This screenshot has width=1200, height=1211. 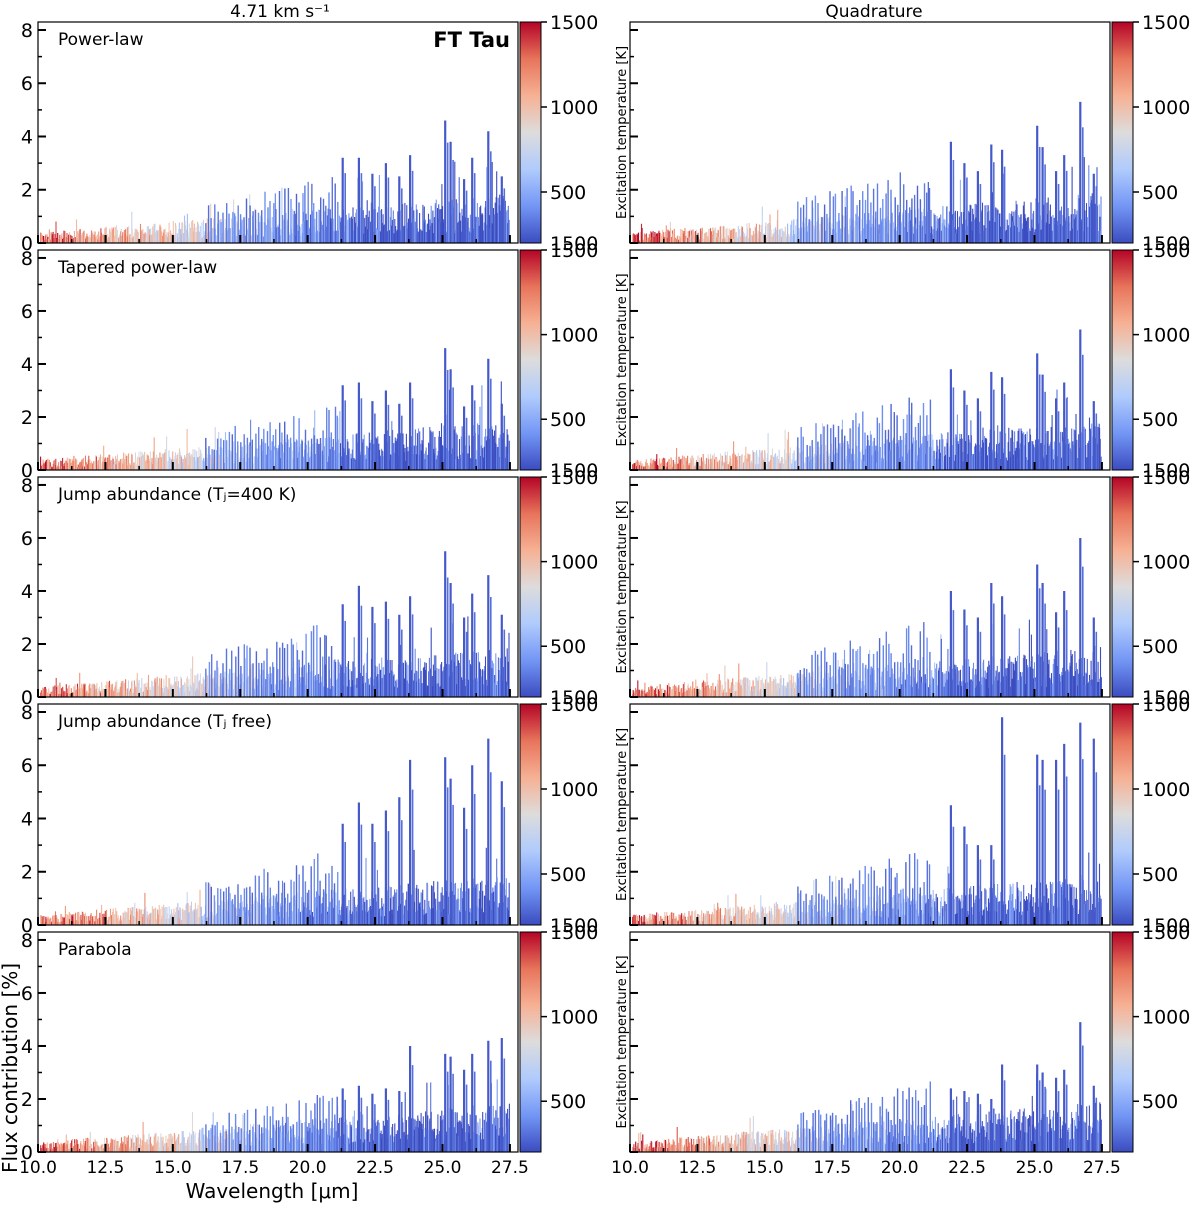 I want to click on column-title-right: Quadrature, so click(x=873, y=12).